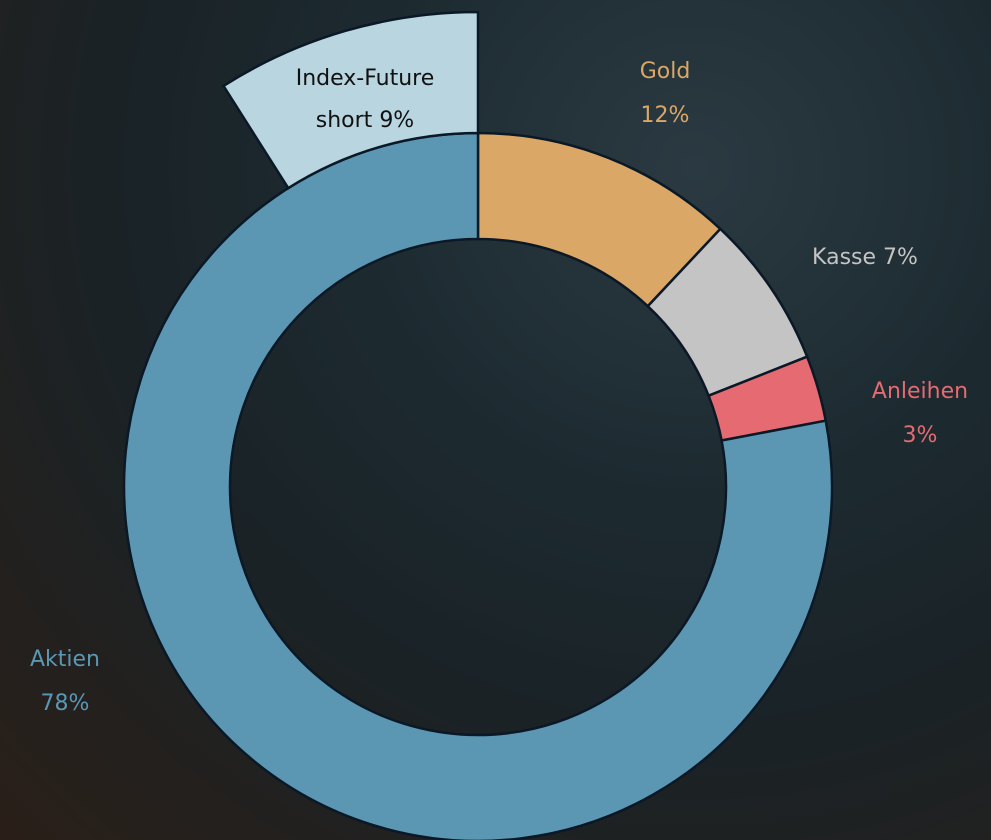  What do you see at coordinates (920, 435) in the screenshot?
I see `value-label: 3%` at bounding box center [920, 435].